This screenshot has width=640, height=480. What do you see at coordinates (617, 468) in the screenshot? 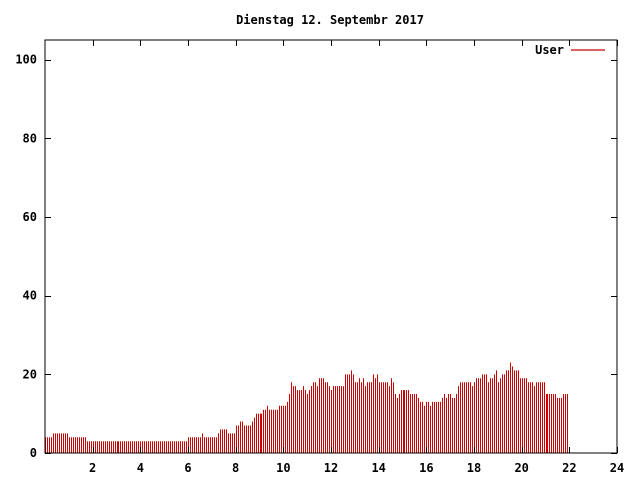
I see `x-tick-label: 24` at bounding box center [617, 468].